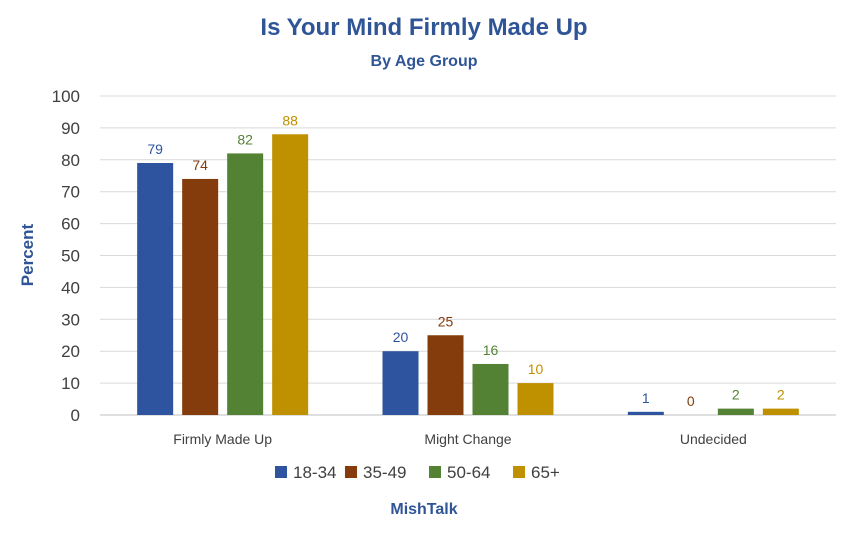 The image size is (848, 539). What do you see at coordinates (245, 139) in the screenshot?
I see `data-label: 82` at bounding box center [245, 139].